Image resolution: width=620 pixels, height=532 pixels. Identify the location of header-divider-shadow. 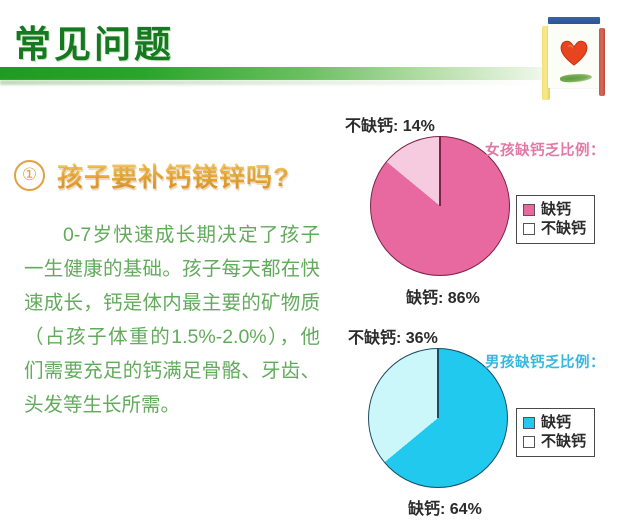
(272, 82).